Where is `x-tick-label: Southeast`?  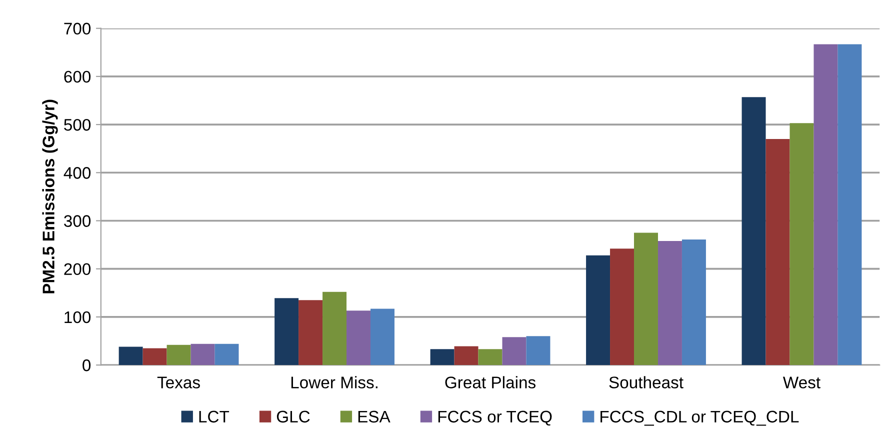
x-tick-label: Southeast is located at coordinates (646, 382).